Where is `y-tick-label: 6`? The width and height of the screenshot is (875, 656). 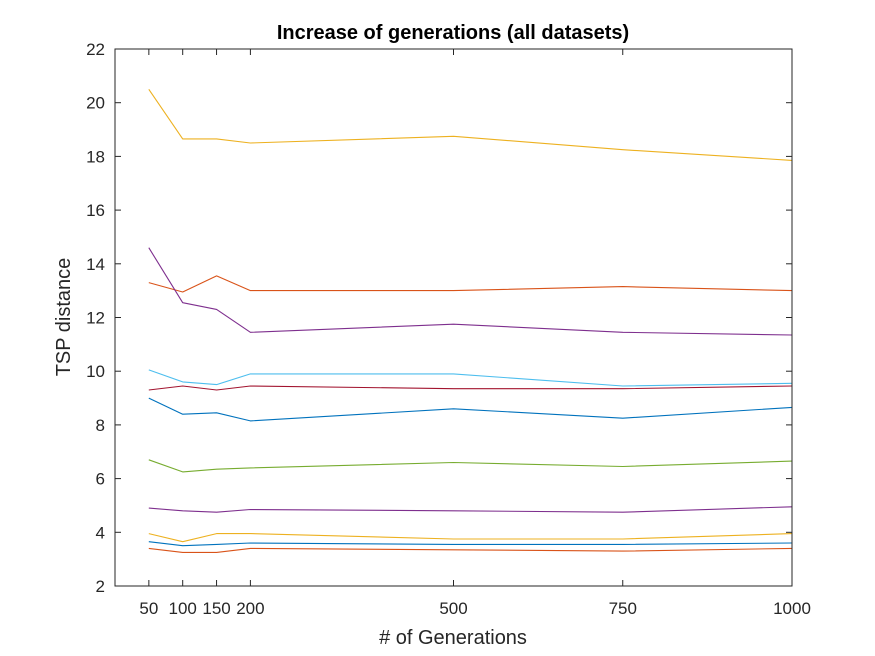 y-tick-label: 6 is located at coordinates (100, 479).